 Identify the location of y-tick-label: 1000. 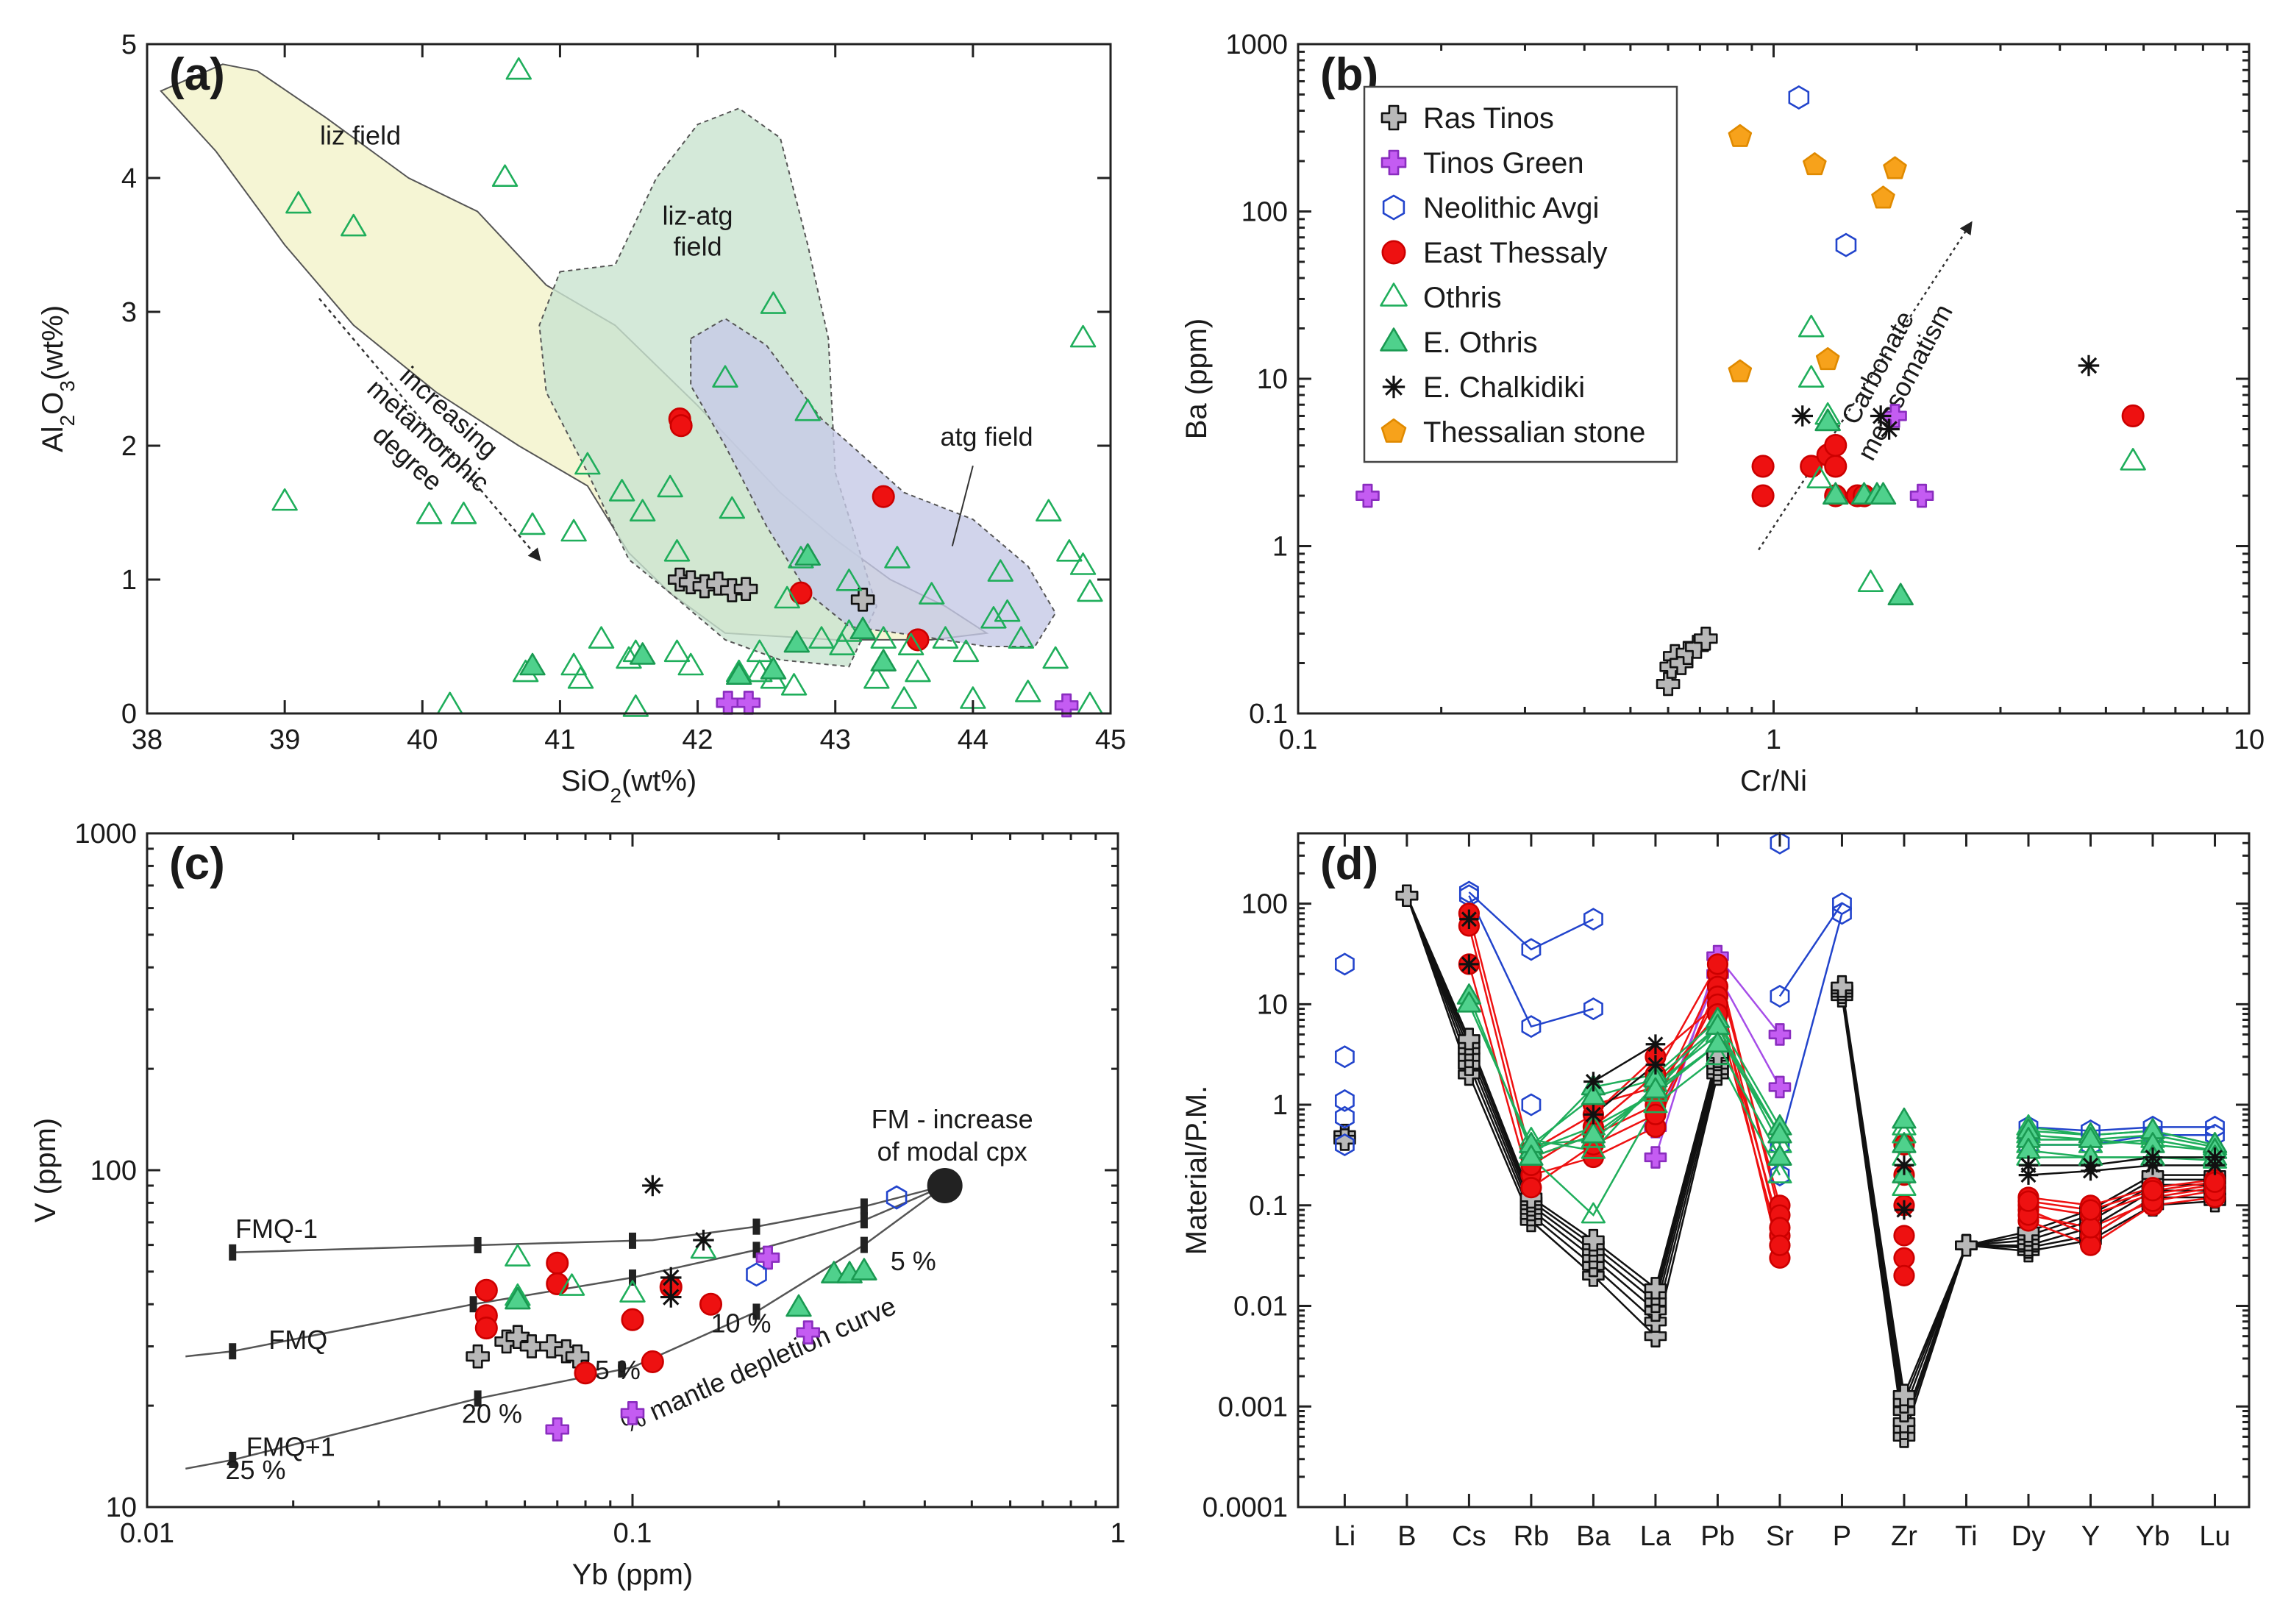
(105, 834).